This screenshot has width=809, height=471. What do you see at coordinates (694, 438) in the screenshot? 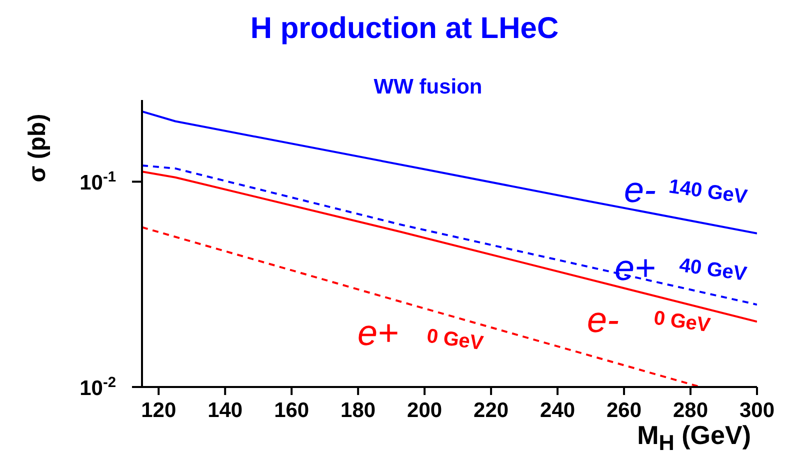
I see `x-axis-title: M$_{H}$ (GeV)` at bounding box center [694, 438].